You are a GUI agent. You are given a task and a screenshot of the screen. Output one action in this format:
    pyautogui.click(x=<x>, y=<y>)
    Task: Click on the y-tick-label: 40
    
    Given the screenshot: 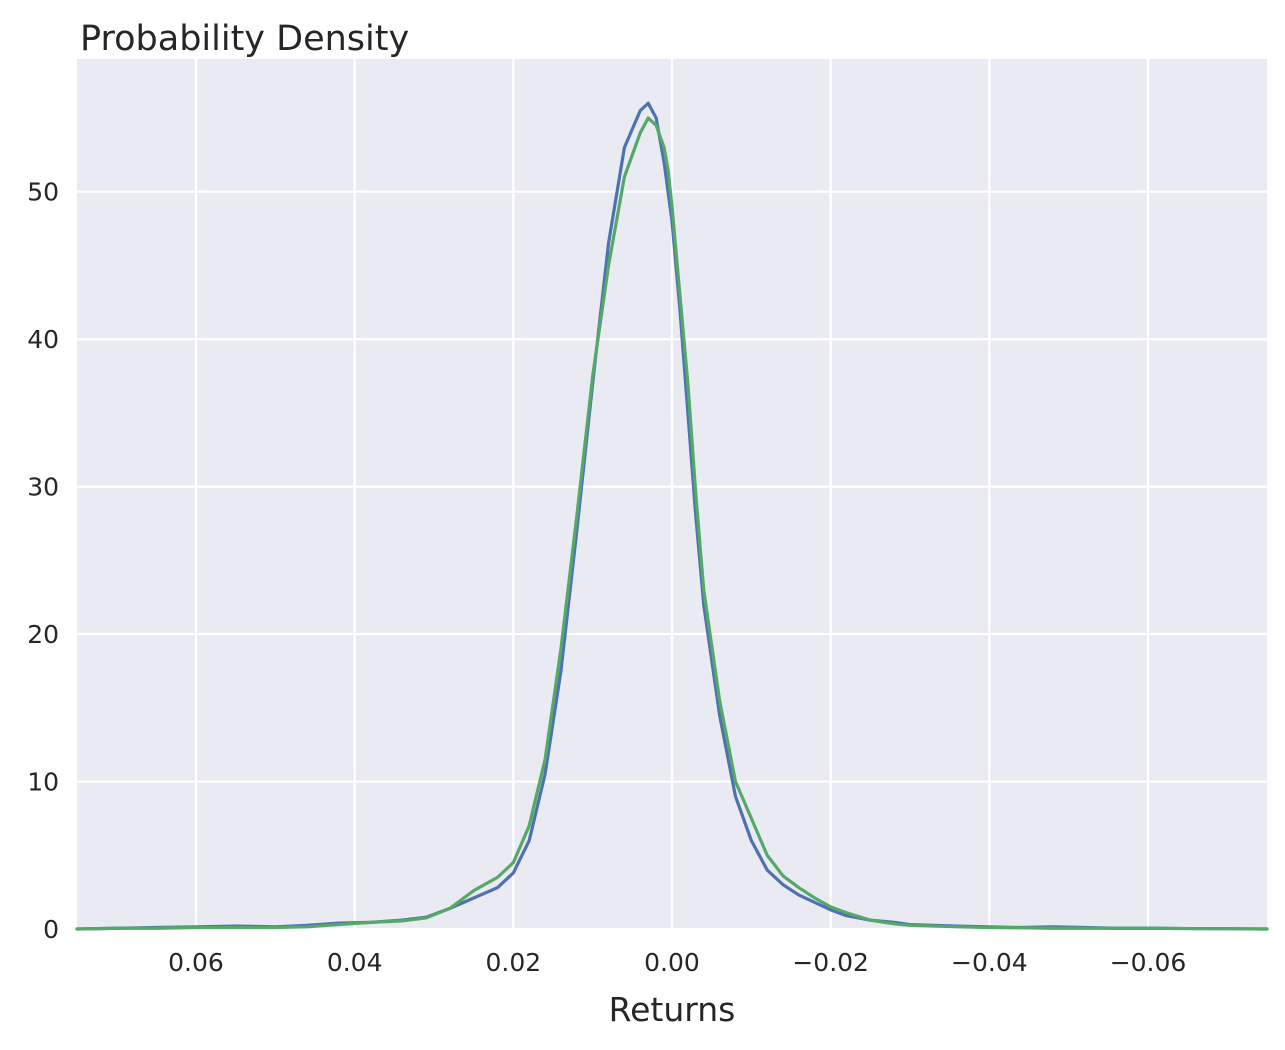 What is the action you would take?
    pyautogui.click(x=43, y=339)
    